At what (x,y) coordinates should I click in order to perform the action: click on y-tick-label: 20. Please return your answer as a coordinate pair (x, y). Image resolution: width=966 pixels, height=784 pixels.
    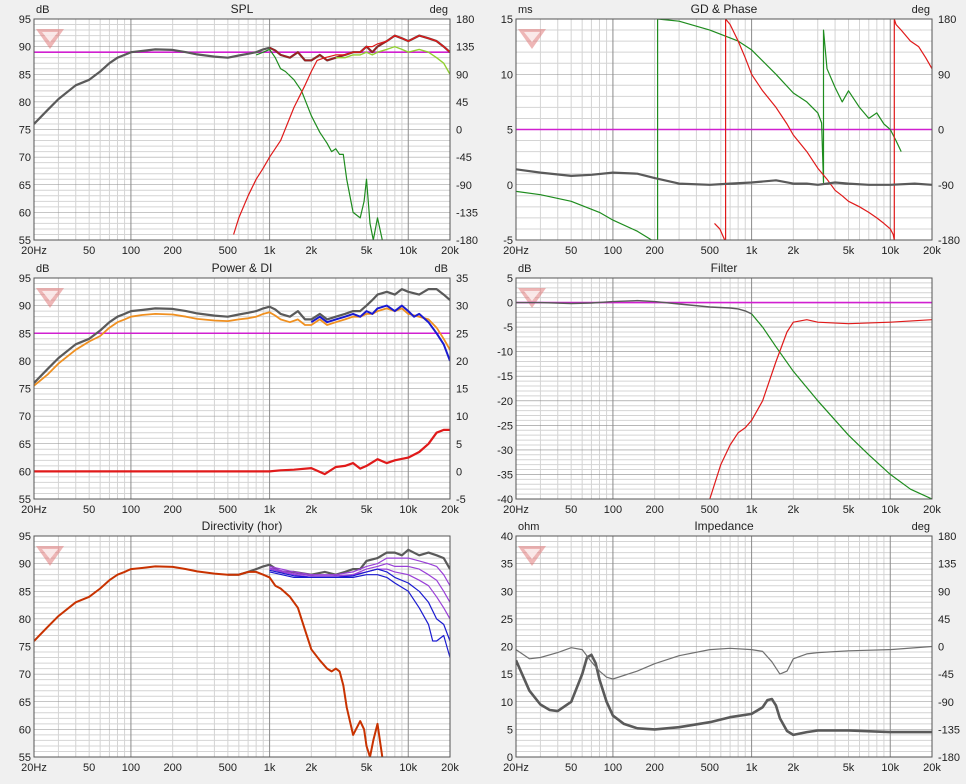
    Looking at the image, I should click on (507, 648).